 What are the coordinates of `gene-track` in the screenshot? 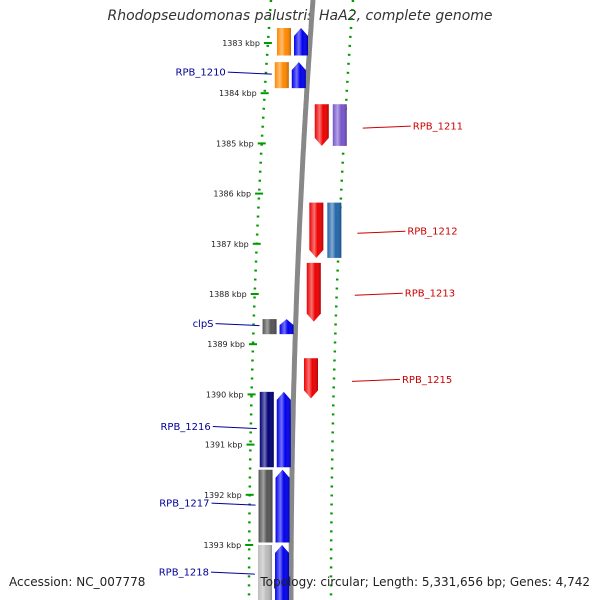 It's located at (302, 313).